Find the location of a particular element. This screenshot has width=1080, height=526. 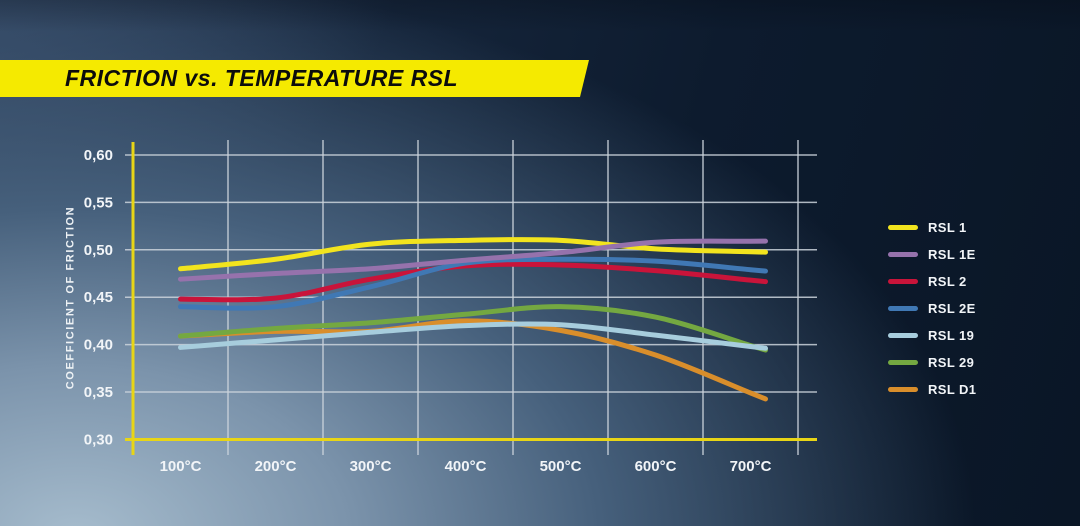

legend-item: RSL D1 is located at coordinates (932, 389).